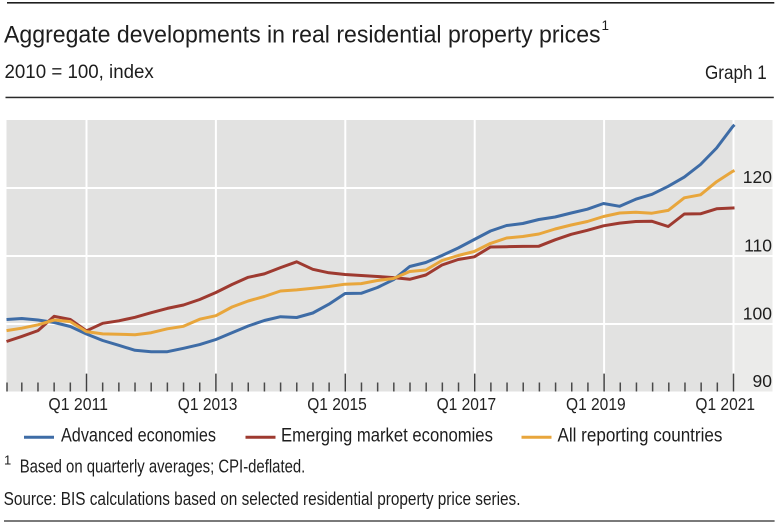  What do you see at coordinates (757, 313) in the screenshot?
I see `svg-text: 100` at bounding box center [757, 313].